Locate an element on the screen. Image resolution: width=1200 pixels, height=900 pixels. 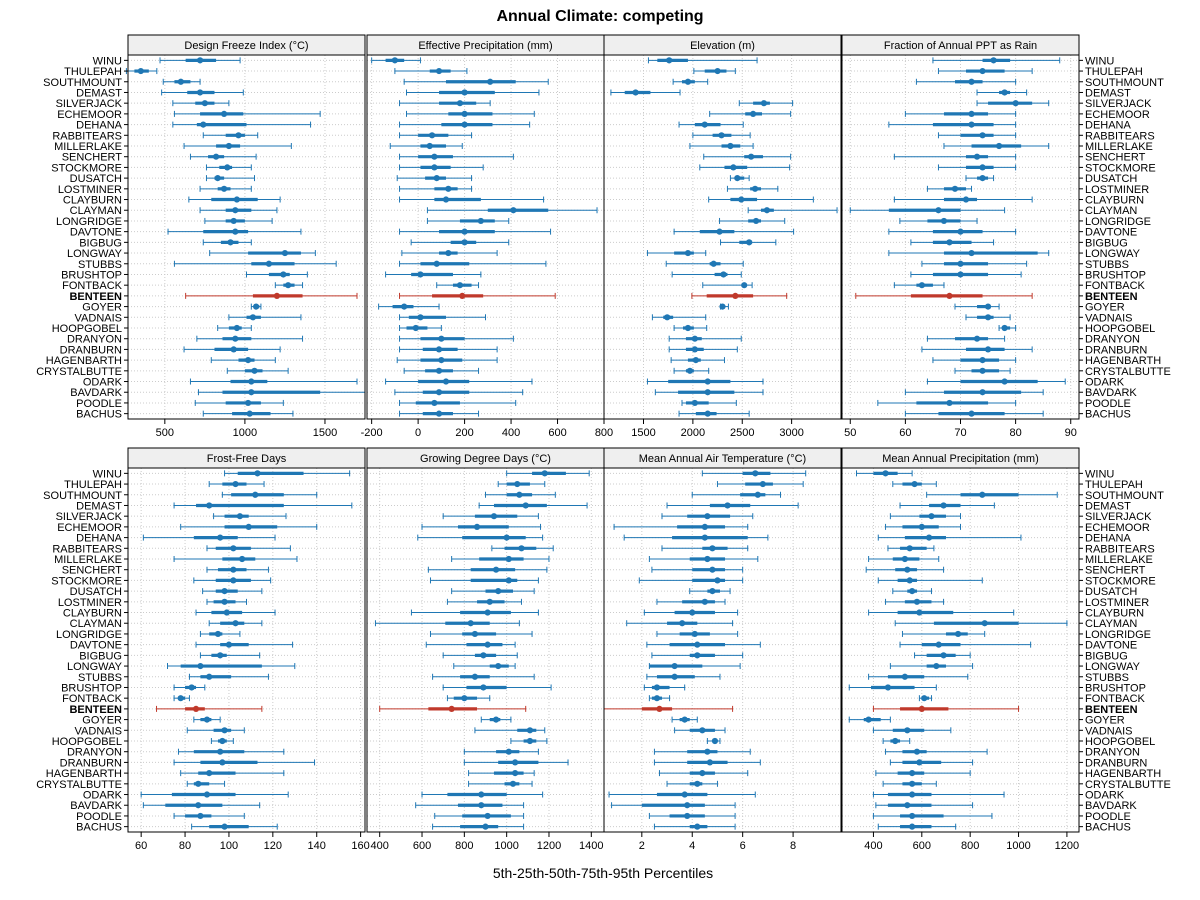
site-mark-hagenbarth is located at coordinates (974, 360).